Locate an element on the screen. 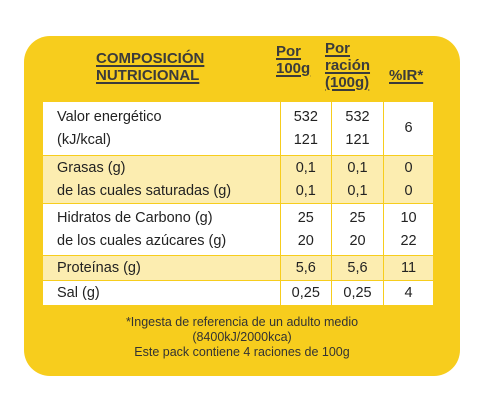 The width and height of the screenshot is (484, 402). table-title-line2: NUTRICIONAL is located at coordinates (148, 75).